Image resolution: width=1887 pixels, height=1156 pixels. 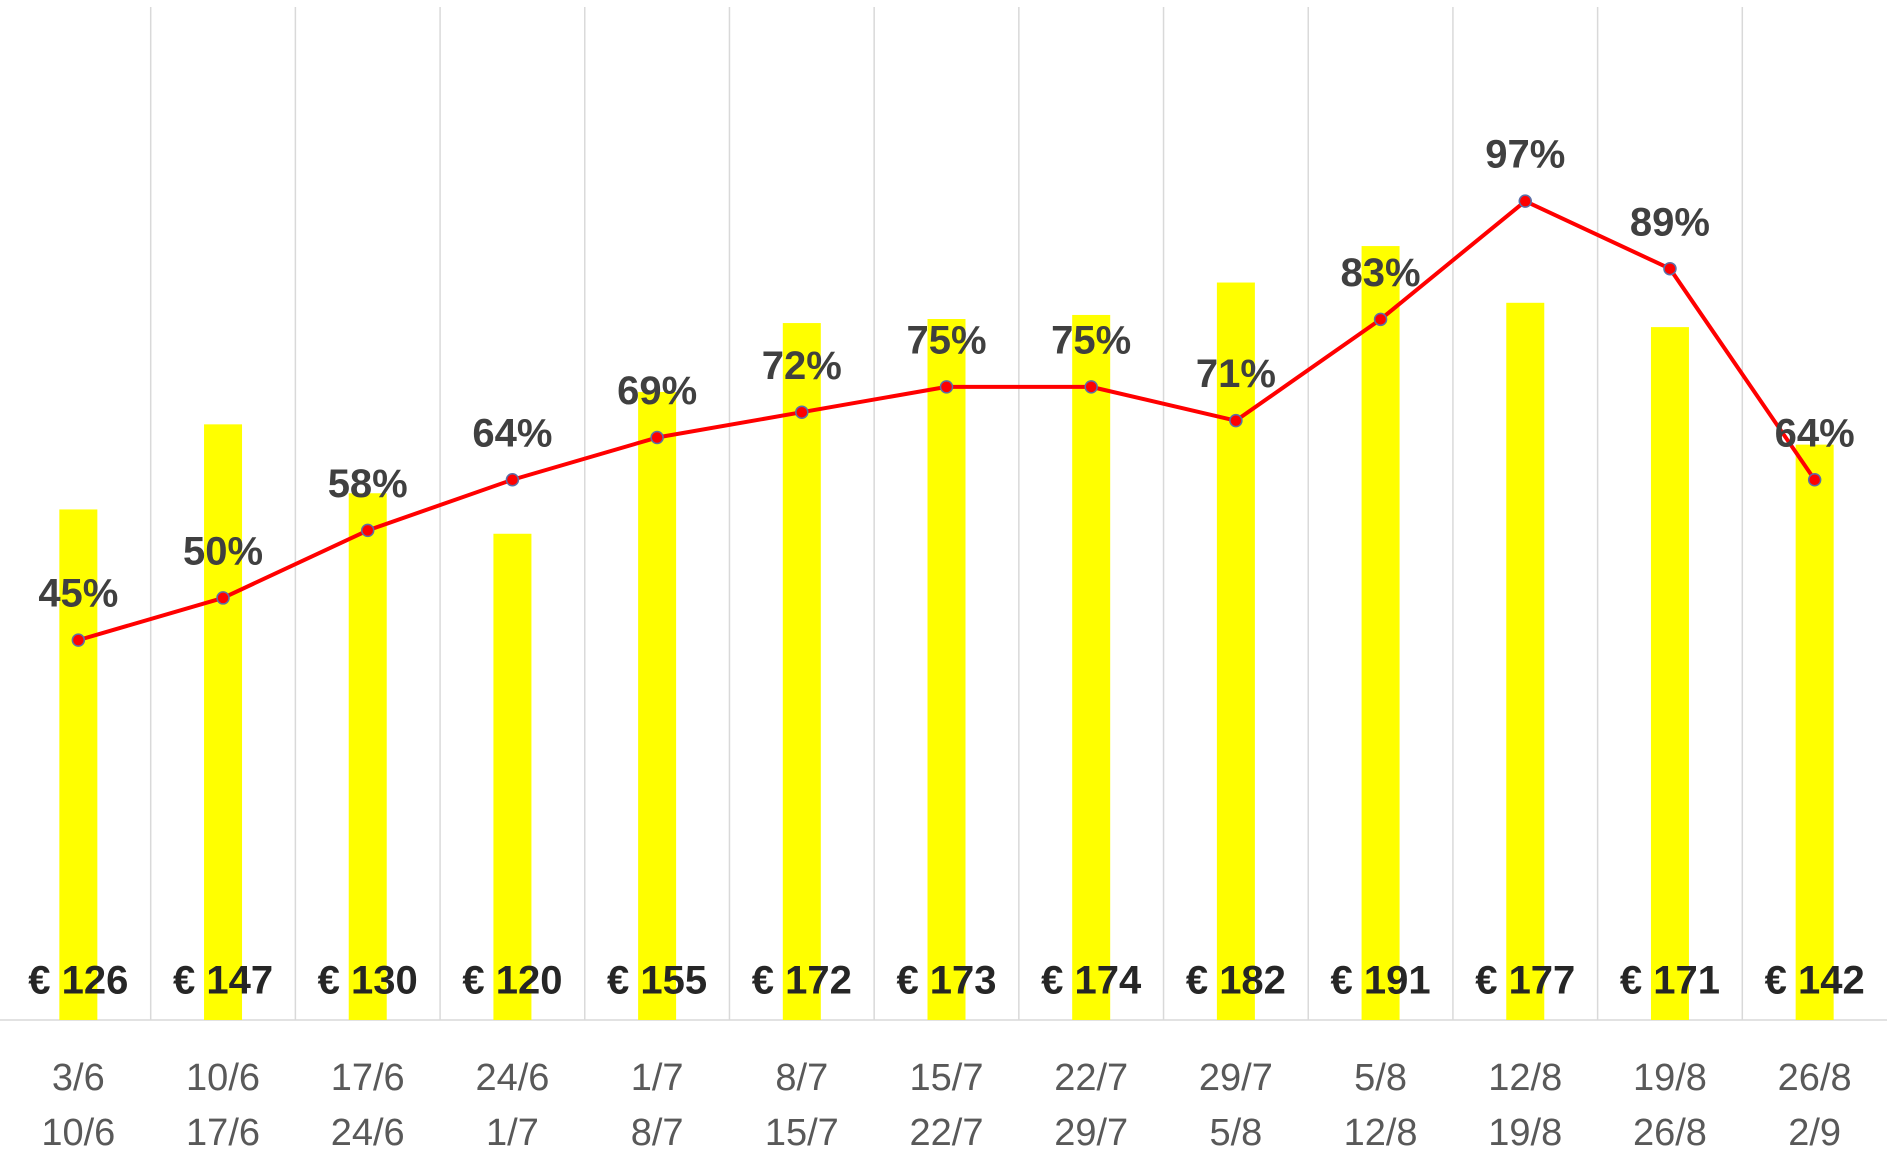 I want to click on point-label: 89%, so click(x=1670, y=222).